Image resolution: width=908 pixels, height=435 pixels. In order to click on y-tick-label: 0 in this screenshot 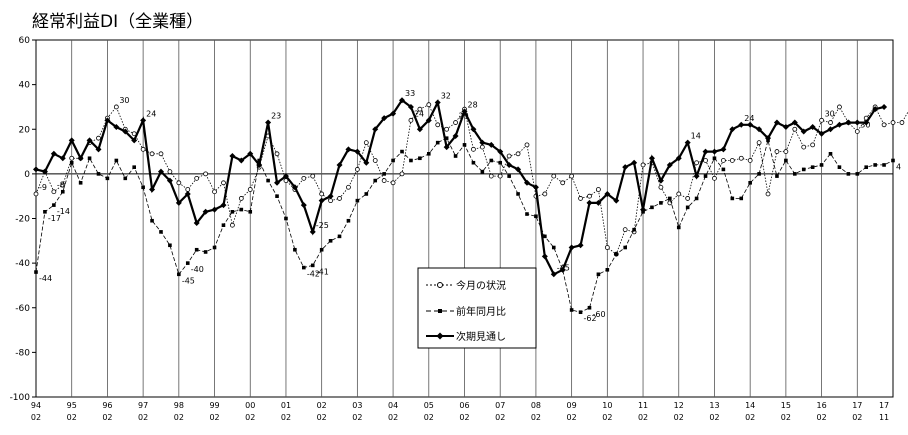, I will do `click(27, 175)`.